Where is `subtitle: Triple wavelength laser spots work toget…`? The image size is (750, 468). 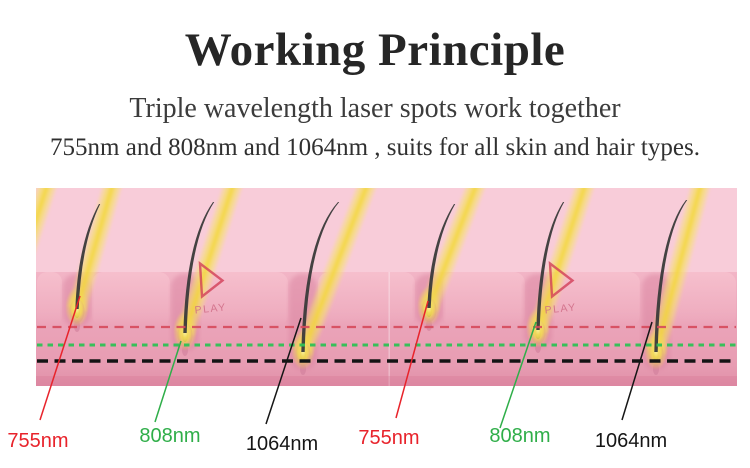
subtitle: Triple wavelength laser spots work toget… is located at coordinates (375, 109).